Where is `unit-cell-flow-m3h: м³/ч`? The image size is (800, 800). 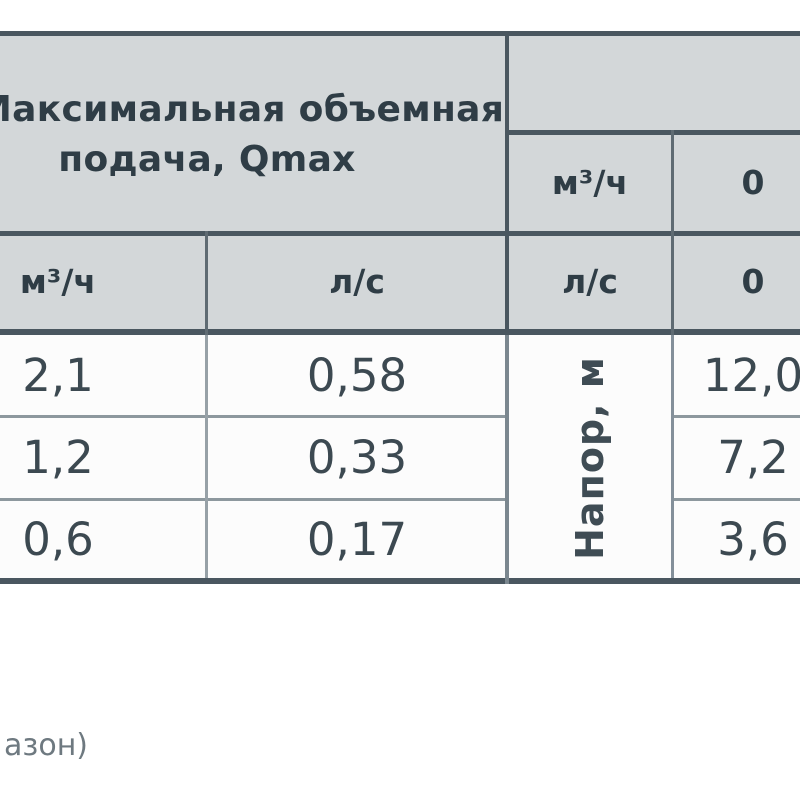
unit-cell-flow-m3h: м³/ч is located at coordinates (58, 281).